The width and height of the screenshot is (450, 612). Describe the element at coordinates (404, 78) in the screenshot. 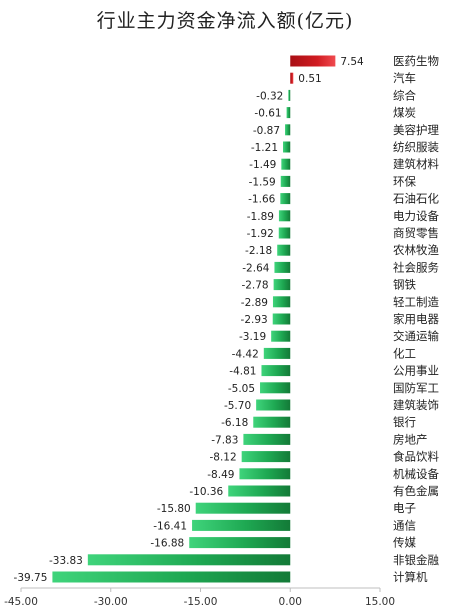

I see `category-label: 汽车` at that location.